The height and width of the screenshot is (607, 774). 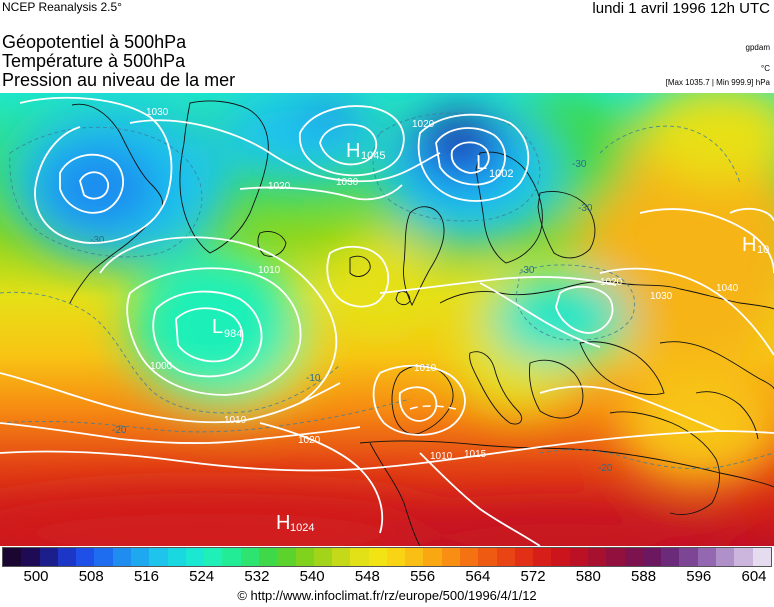 I want to click on scale-tick-label: 604, so click(x=754, y=576).